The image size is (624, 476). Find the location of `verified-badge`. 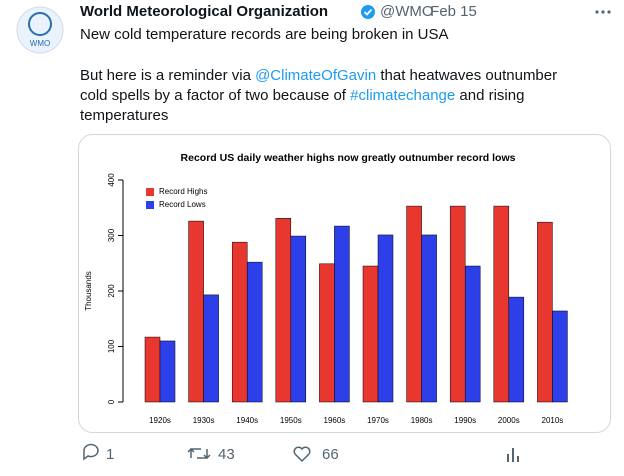

verified-badge is located at coordinates (368, 12).